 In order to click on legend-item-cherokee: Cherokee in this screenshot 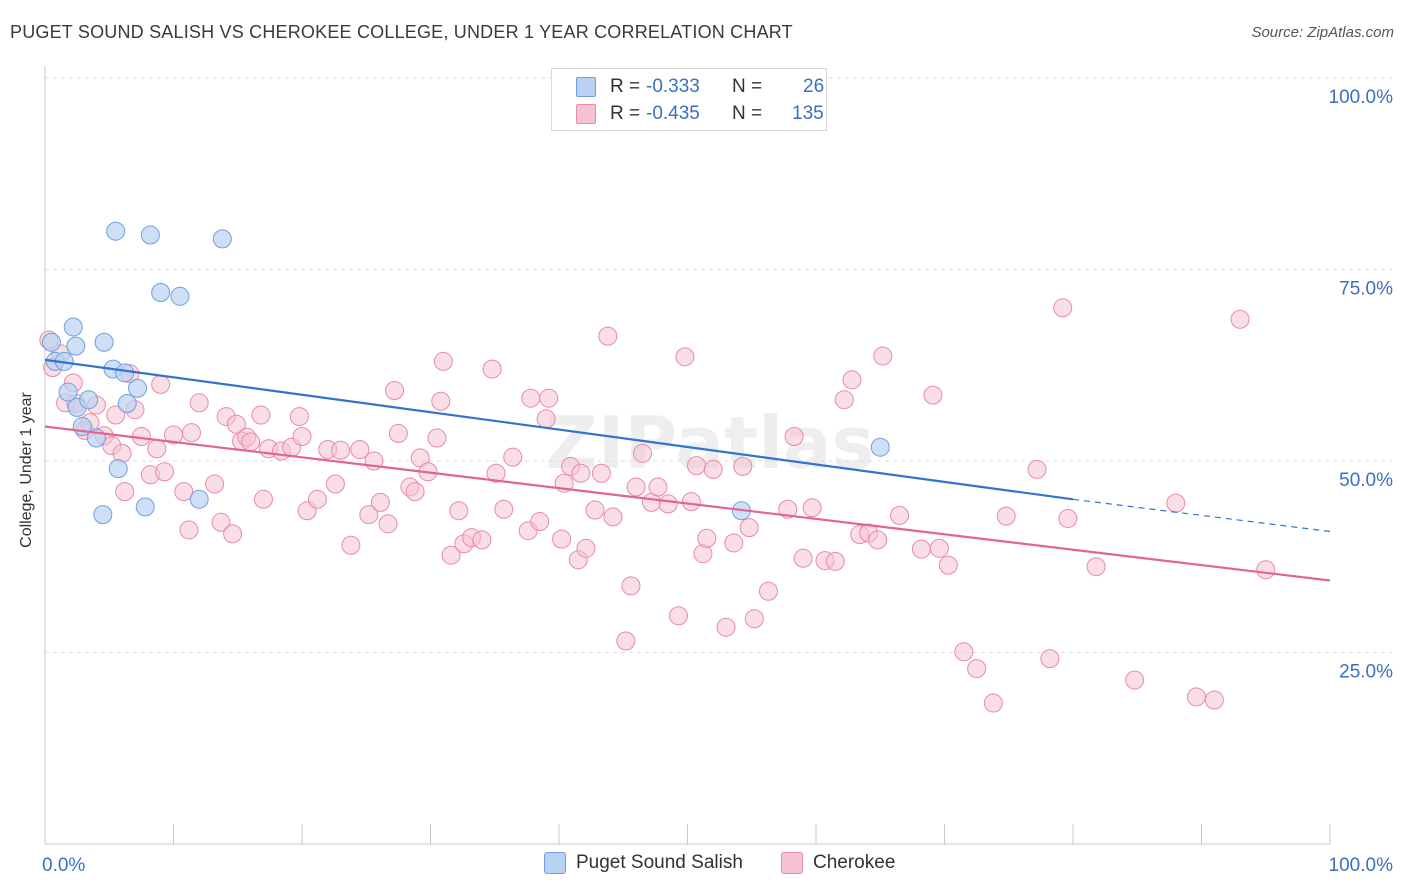, I will do `click(838, 863)`.